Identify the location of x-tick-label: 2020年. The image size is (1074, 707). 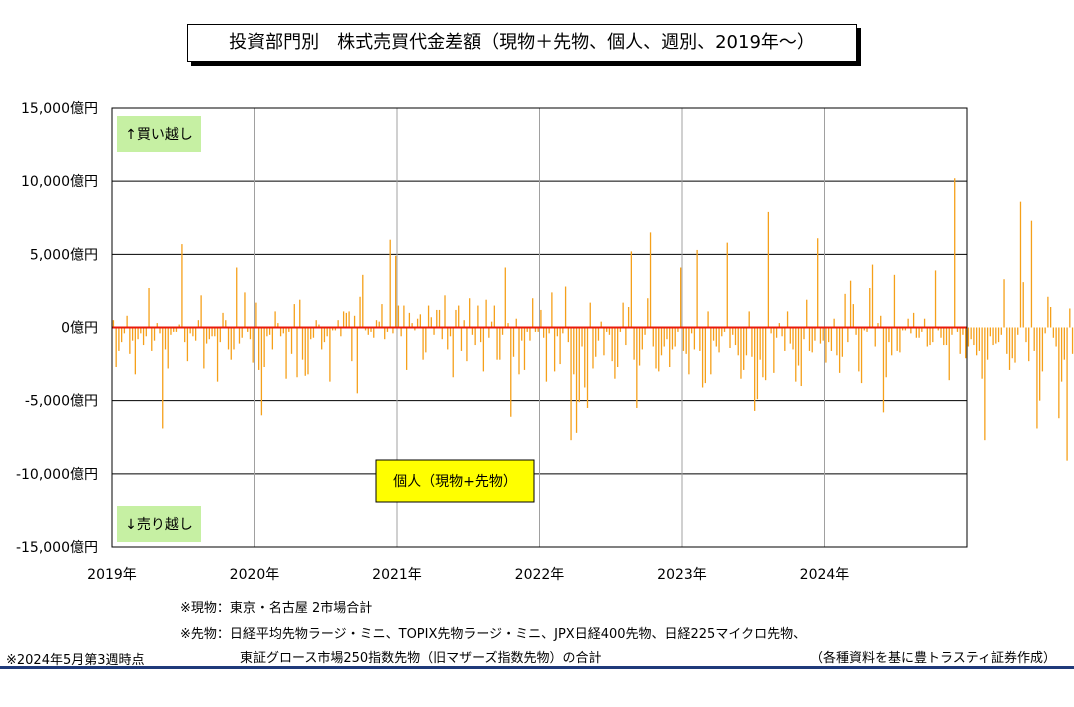
(255, 575).